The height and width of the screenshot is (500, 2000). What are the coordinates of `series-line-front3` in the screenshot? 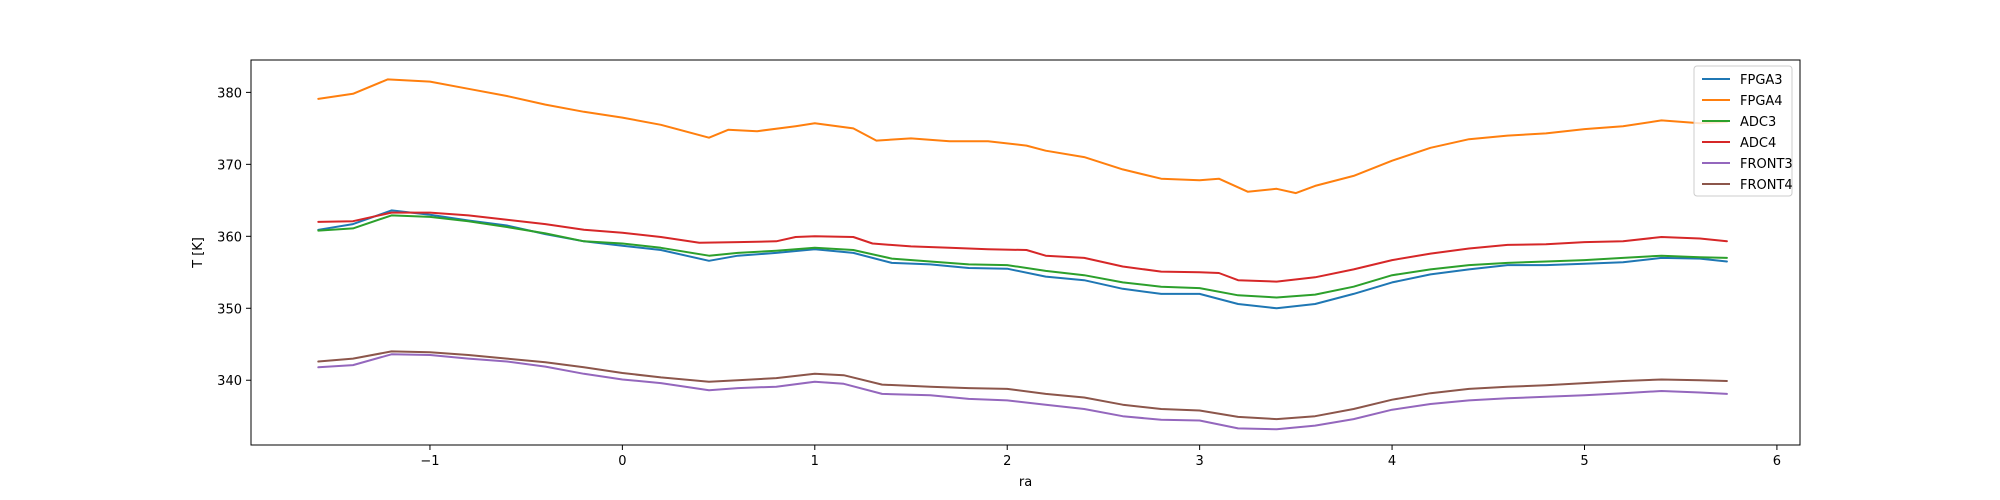 It's located at (1022, 392).